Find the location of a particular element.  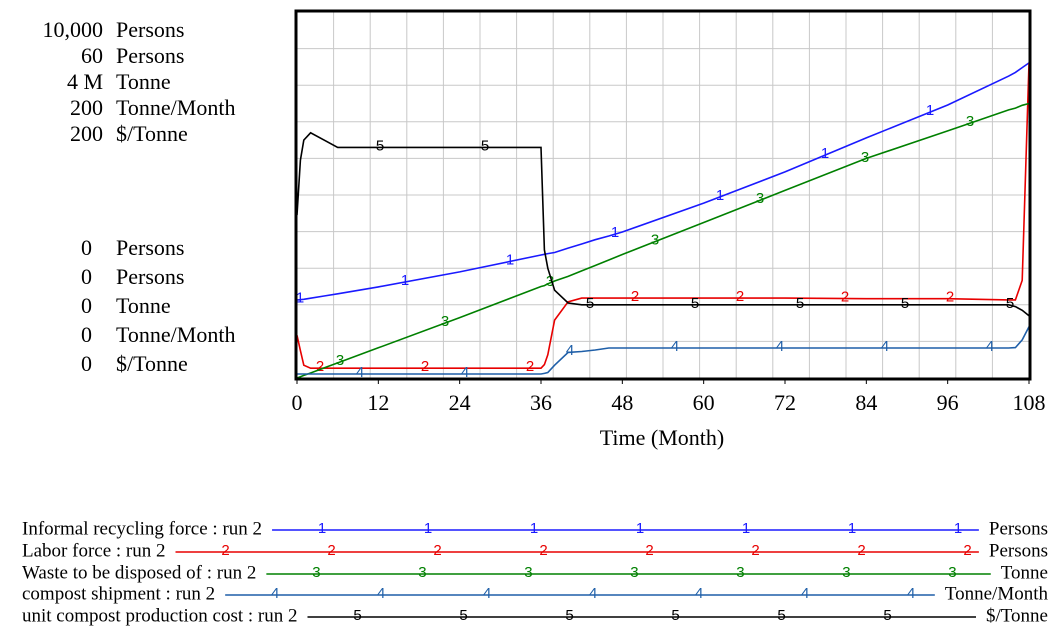

x-tick-label: 72 is located at coordinates (785, 402).